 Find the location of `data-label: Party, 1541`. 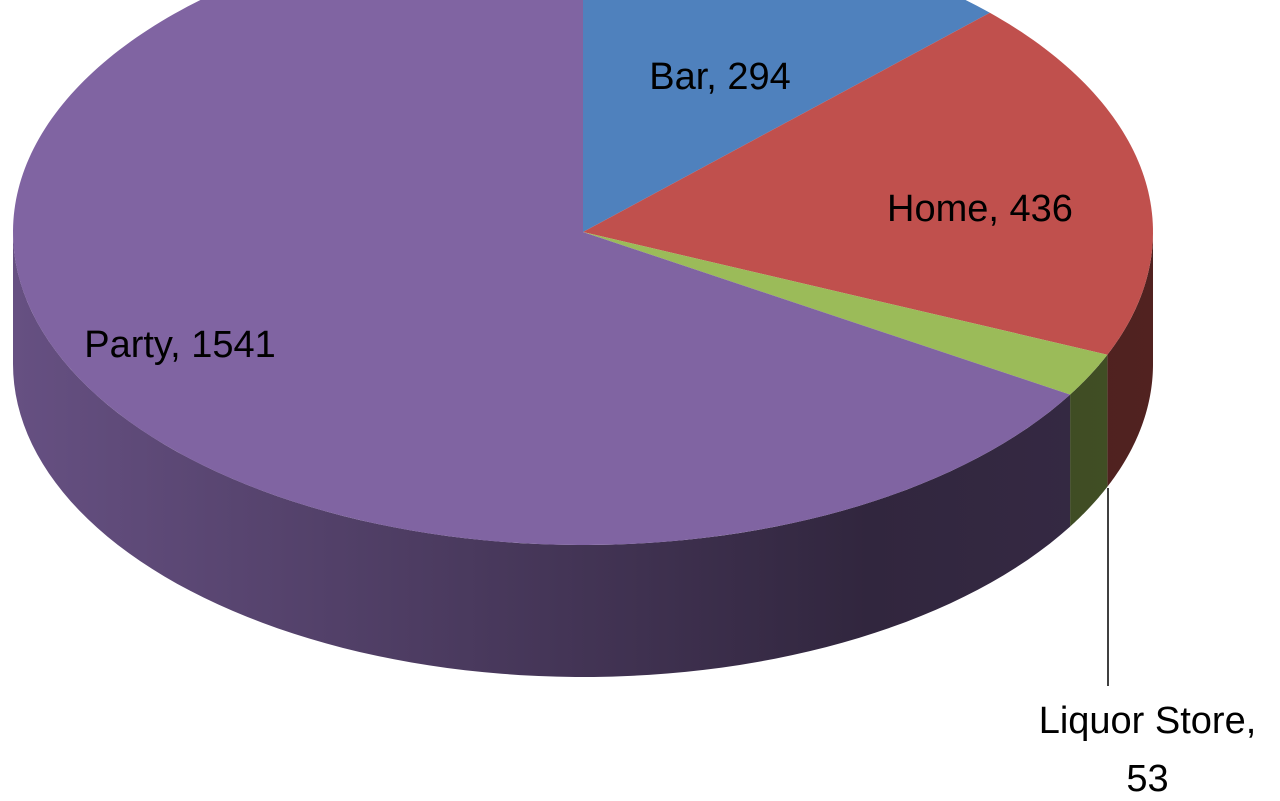

data-label: Party, 1541 is located at coordinates (180, 345).